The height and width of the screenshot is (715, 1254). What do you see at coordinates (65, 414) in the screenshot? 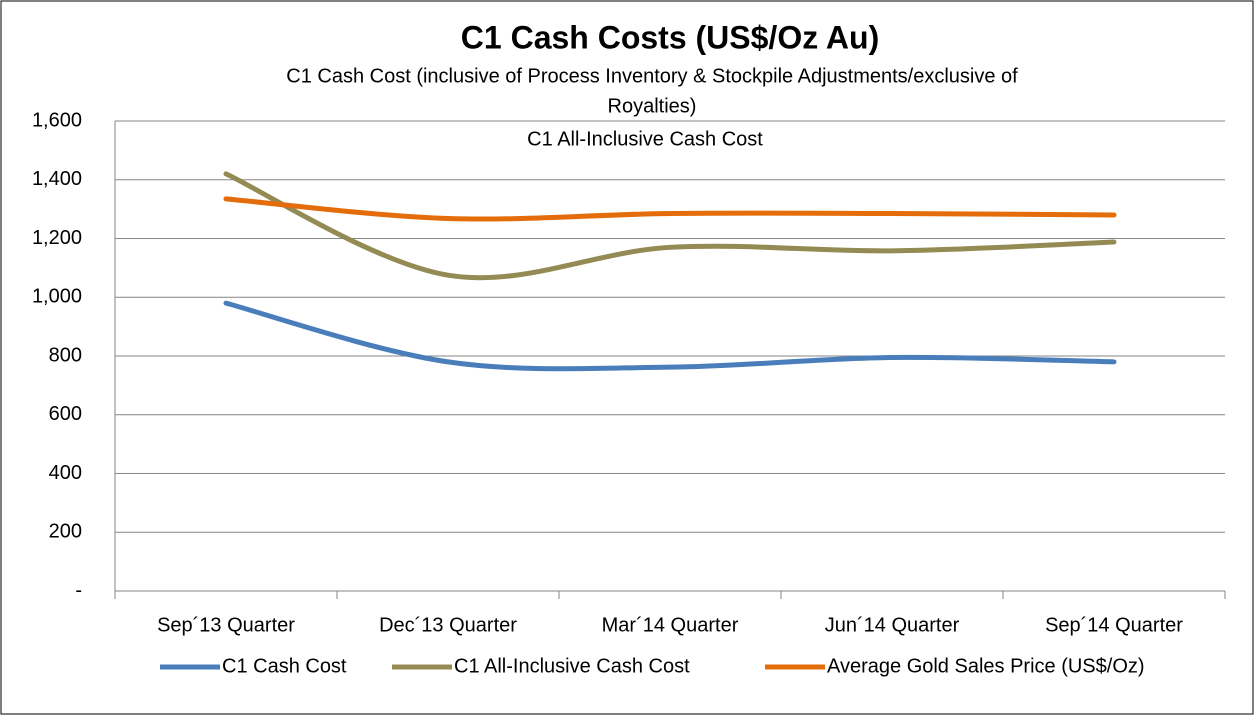
I see `y-tick-label: 600` at bounding box center [65, 414].